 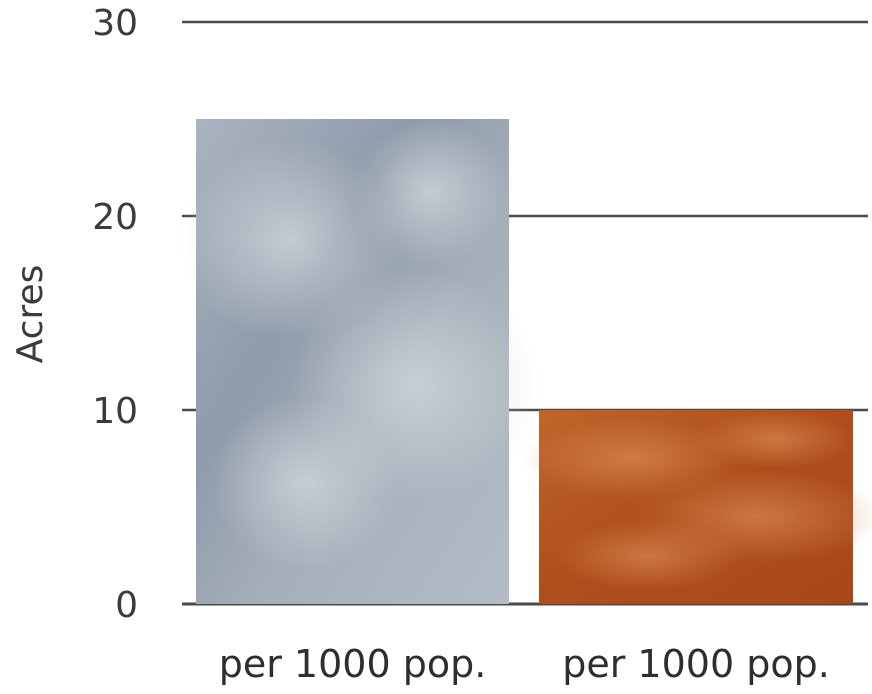 What do you see at coordinates (524, 664) in the screenshot?
I see `category-labels: per 1000 pop. per 1000 pop.` at bounding box center [524, 664].